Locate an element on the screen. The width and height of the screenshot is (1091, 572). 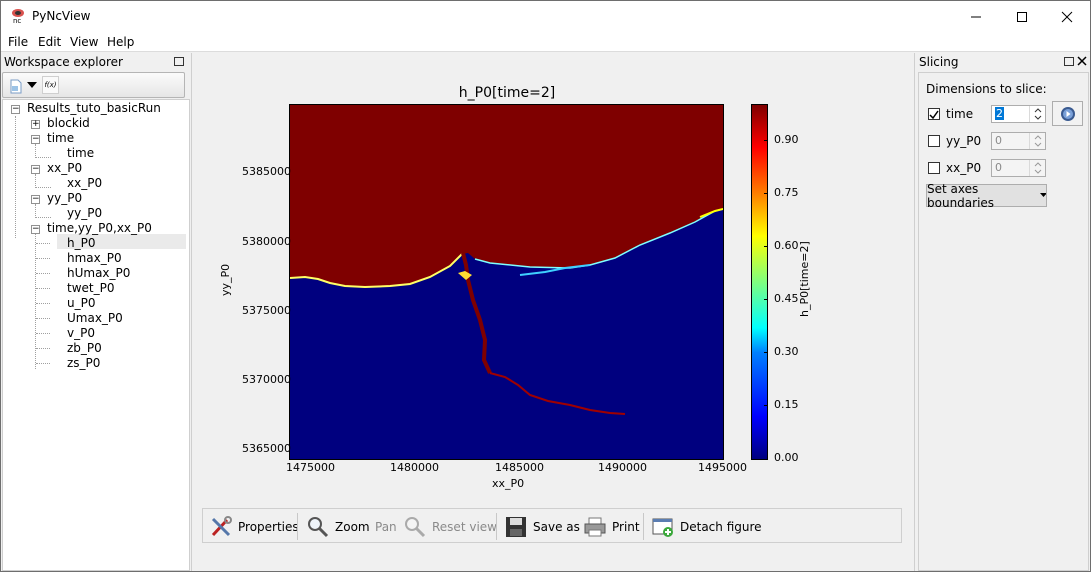
tree-var-umax: Umax_P0 is located at coordinates (95, 318).